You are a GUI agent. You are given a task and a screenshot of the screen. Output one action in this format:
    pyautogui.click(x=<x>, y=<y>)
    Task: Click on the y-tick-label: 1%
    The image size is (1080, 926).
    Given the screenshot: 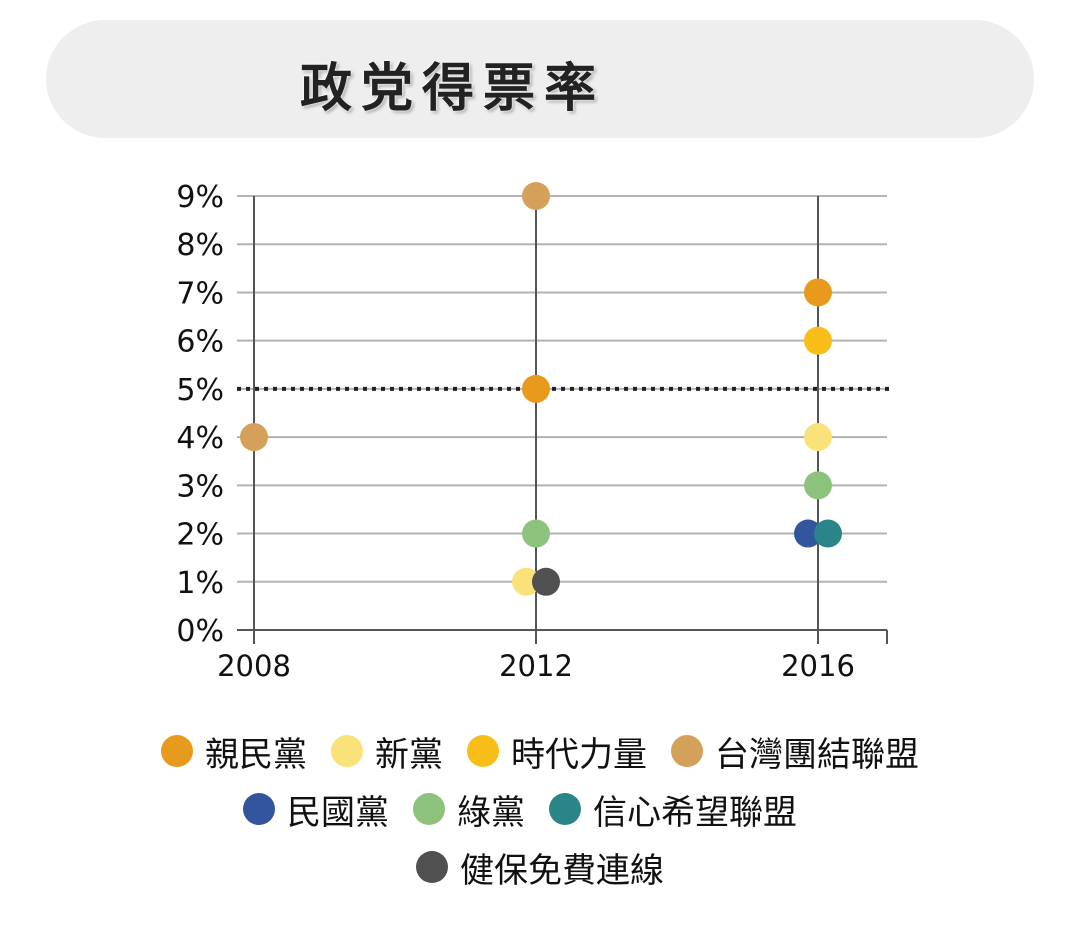 What is the action you would take?
    pyautogui.click(x=200, y=583)
    